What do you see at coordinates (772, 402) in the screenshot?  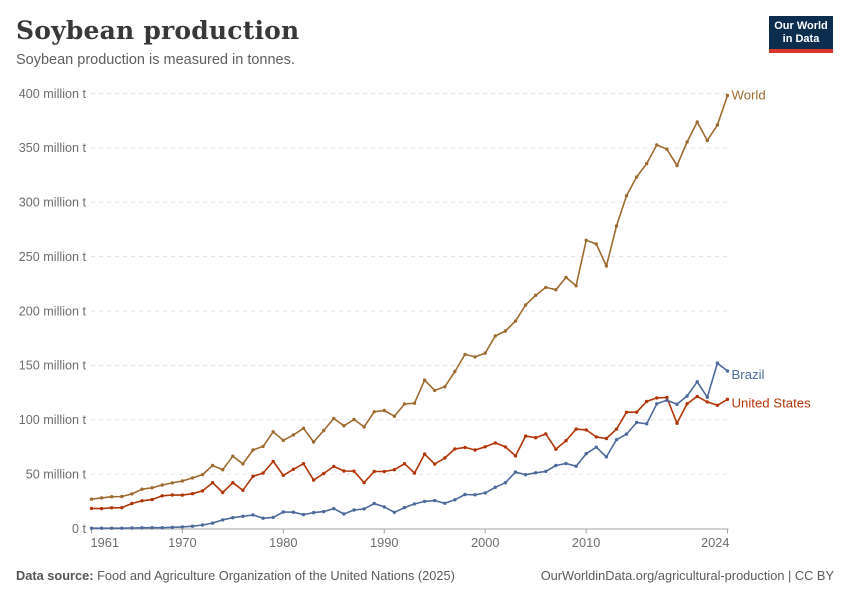 I see `united-states-series-label: United States` at bounding box center [772, 402].